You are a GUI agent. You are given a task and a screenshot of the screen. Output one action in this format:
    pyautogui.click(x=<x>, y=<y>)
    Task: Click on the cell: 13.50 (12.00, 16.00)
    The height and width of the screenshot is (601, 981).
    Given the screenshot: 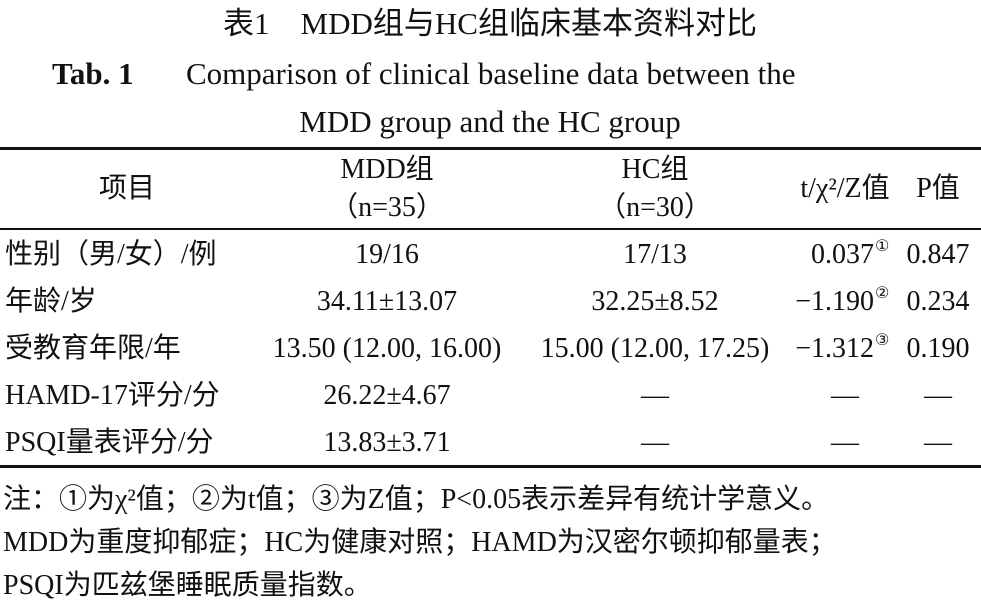 What is the action you would take?
    pyautogui.click(x=387, y=348)
    